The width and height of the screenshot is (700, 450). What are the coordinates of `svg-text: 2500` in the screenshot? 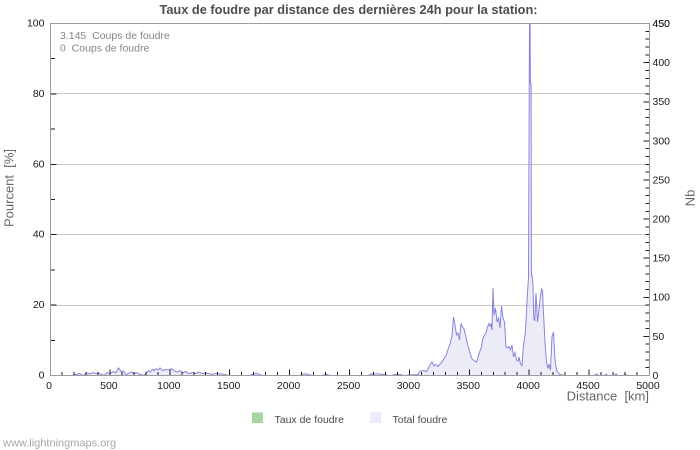 It's located at (349, 386).